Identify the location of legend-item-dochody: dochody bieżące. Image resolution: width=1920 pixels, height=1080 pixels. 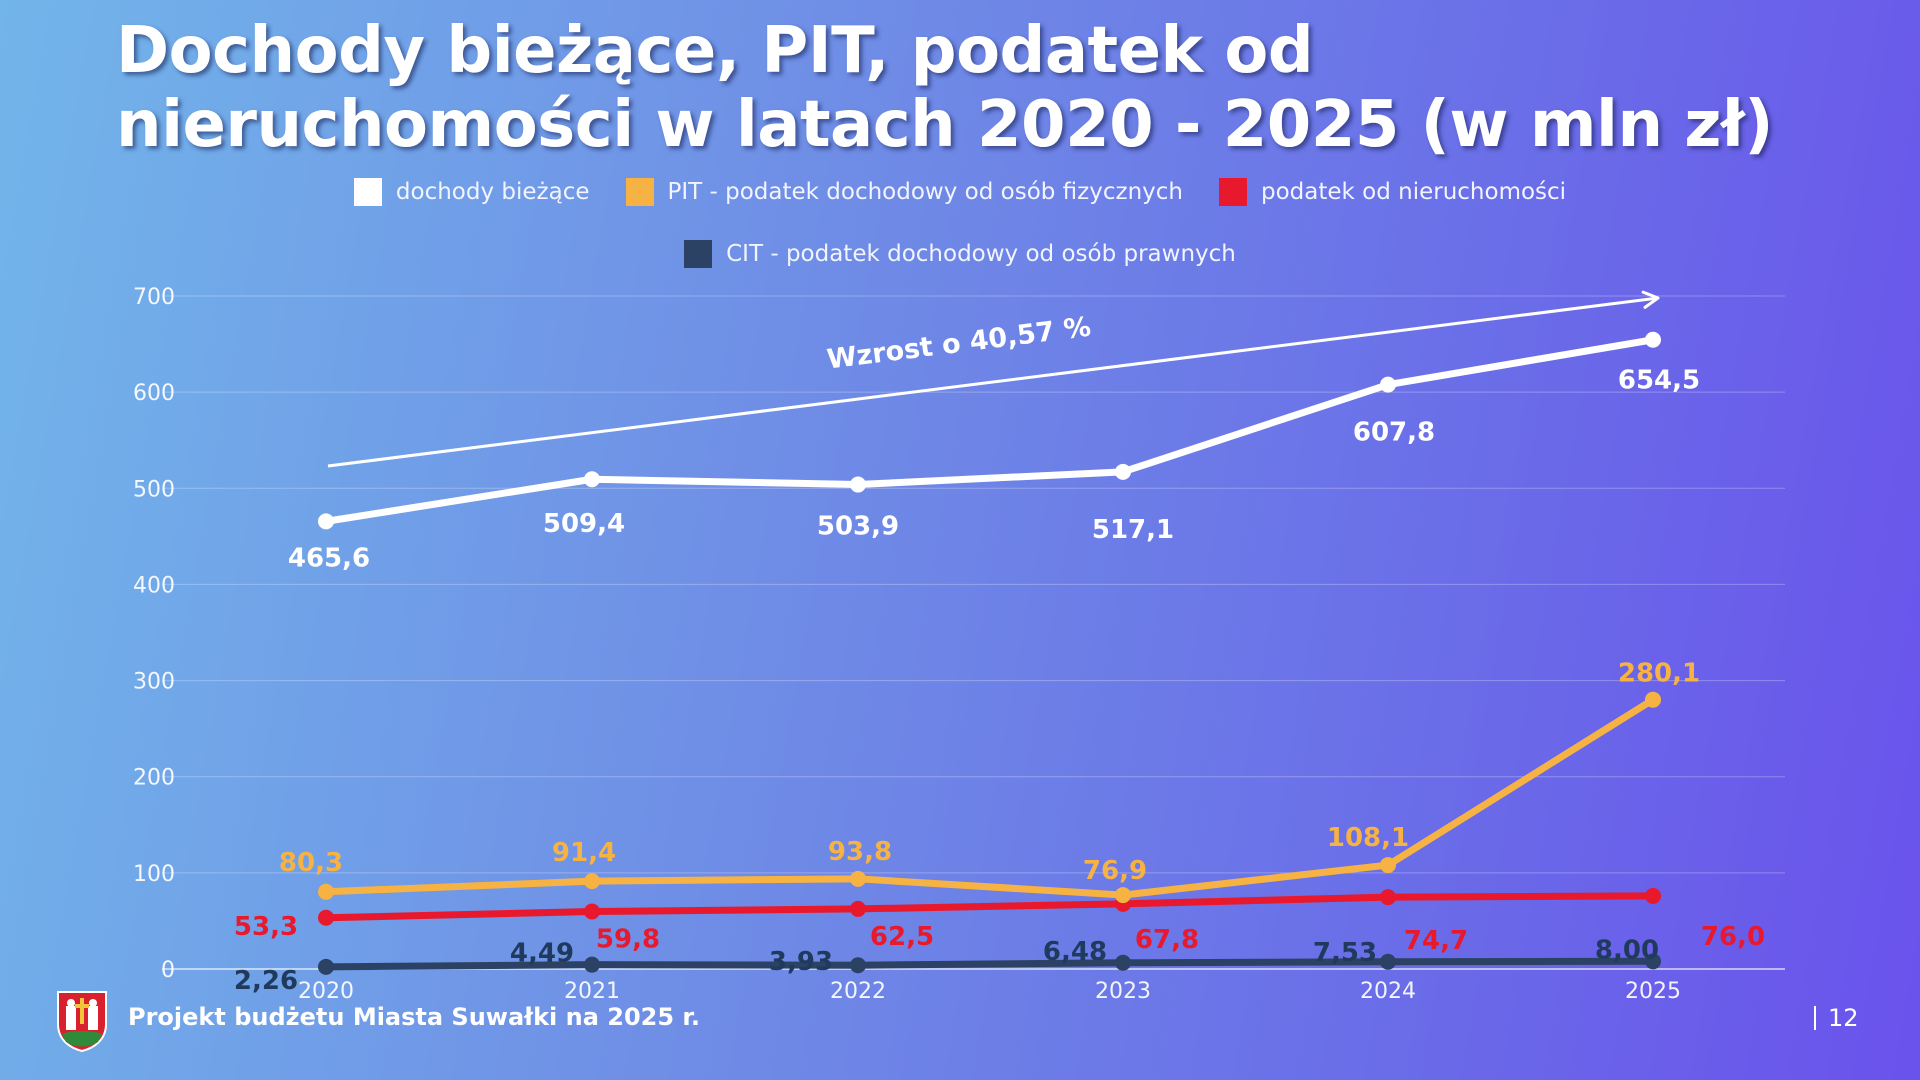
(471, 192).